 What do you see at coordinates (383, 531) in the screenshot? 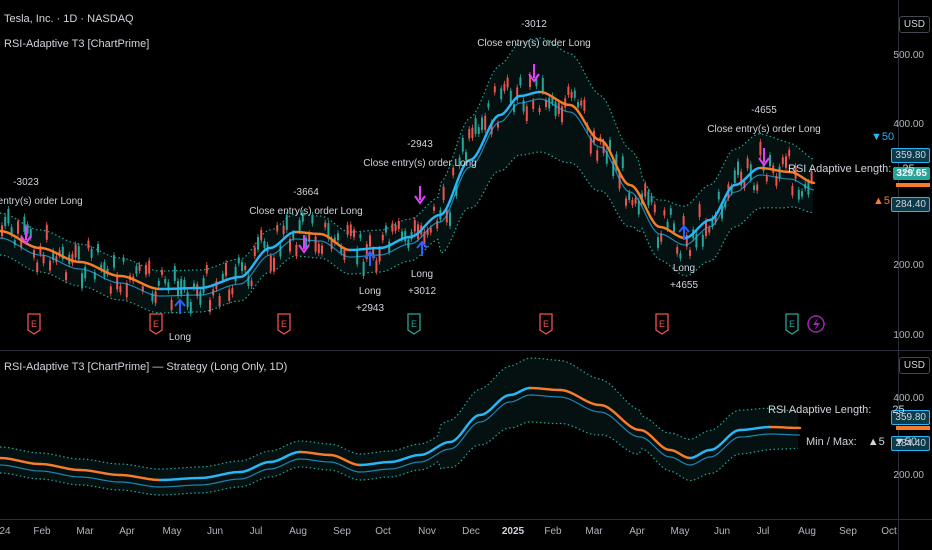
I see `time-axis-label: Oct` at bounding box center [383, 531].